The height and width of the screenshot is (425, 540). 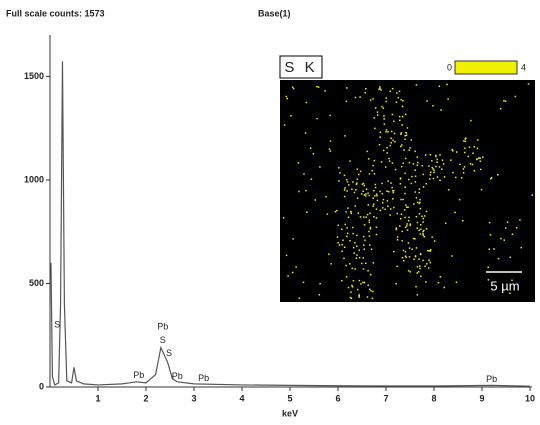 What do you see at coordinates (163, 340) in the screenshot?
I see `peak-label: S` at bounding box center [163, 340].